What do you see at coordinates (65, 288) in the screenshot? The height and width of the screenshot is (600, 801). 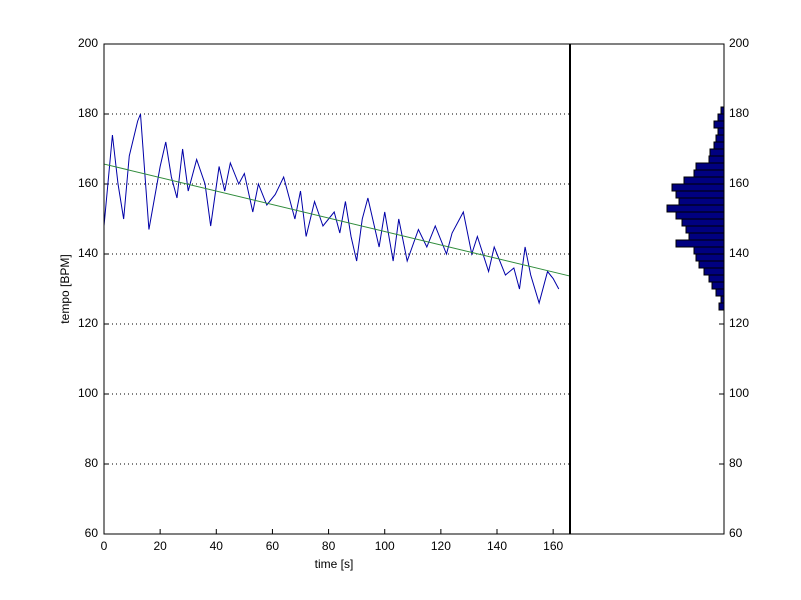 I see `y-axis-label: tempo [BPM]` at bounding box center [65, 288].